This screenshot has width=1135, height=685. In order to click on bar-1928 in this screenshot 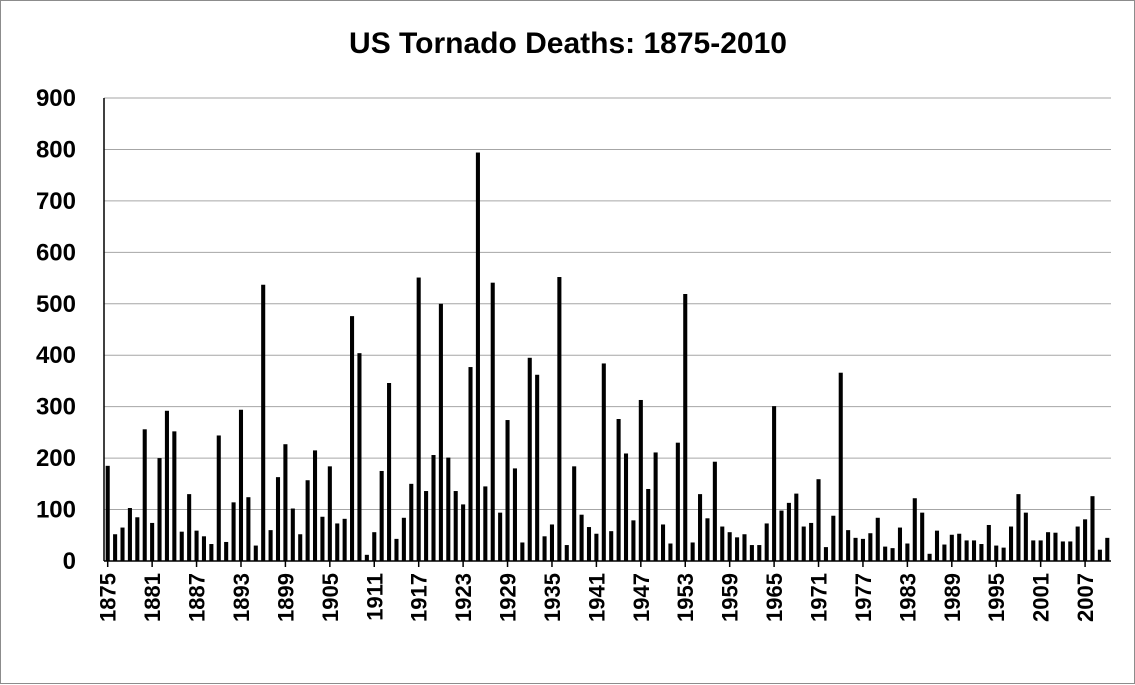, I will do `click(500, 536)`.